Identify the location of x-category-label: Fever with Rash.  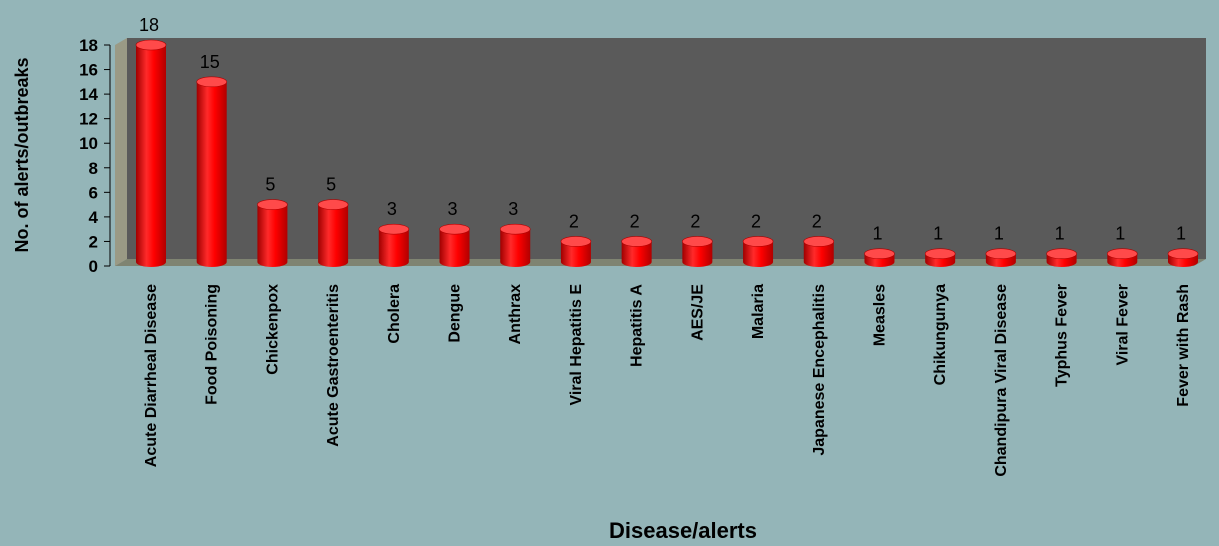
(1183, 345).